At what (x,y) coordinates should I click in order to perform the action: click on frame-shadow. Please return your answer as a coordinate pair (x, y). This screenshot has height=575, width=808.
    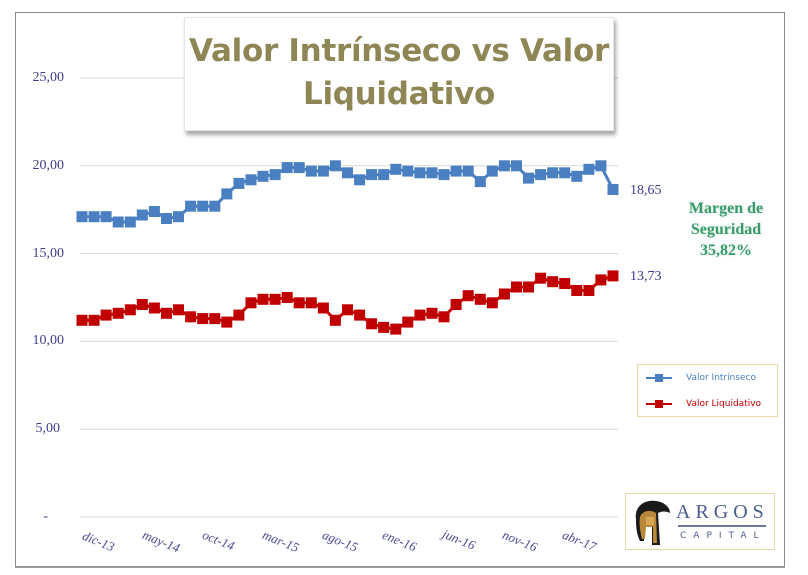
    Looking at the image, I should click on (400, 567).